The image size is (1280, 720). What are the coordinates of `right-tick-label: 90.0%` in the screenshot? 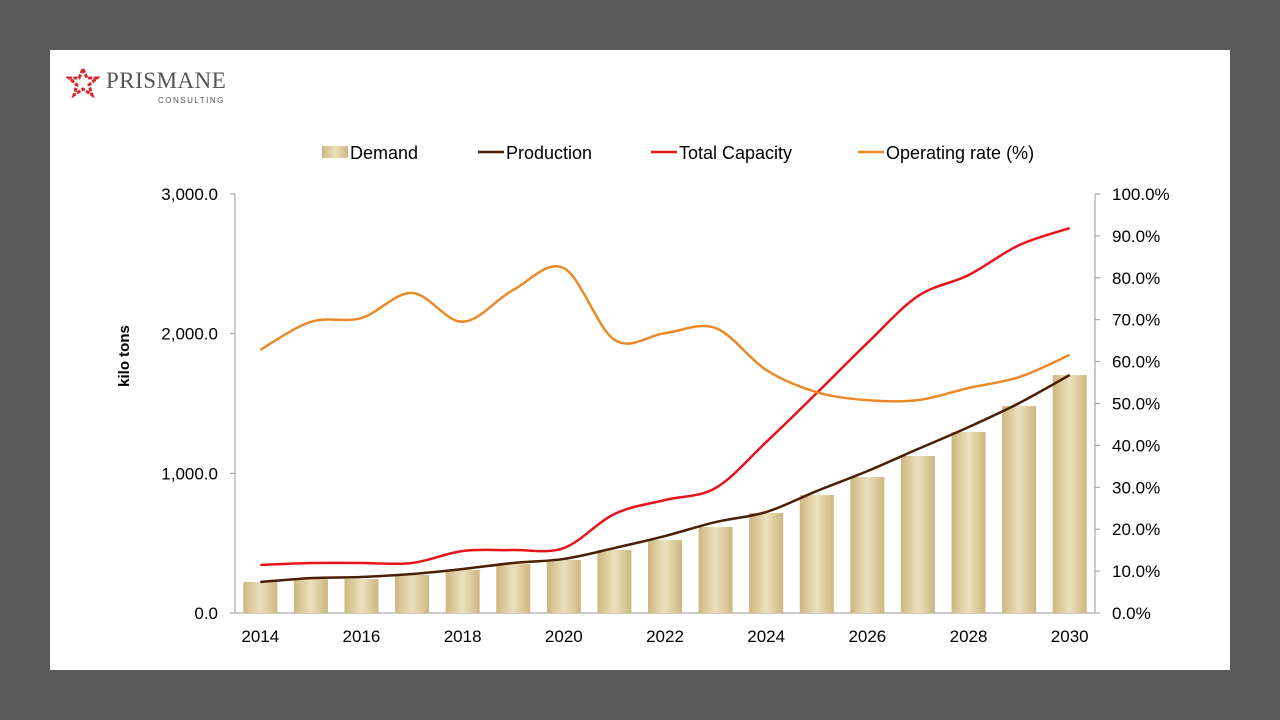 It's located at (1136, 236).